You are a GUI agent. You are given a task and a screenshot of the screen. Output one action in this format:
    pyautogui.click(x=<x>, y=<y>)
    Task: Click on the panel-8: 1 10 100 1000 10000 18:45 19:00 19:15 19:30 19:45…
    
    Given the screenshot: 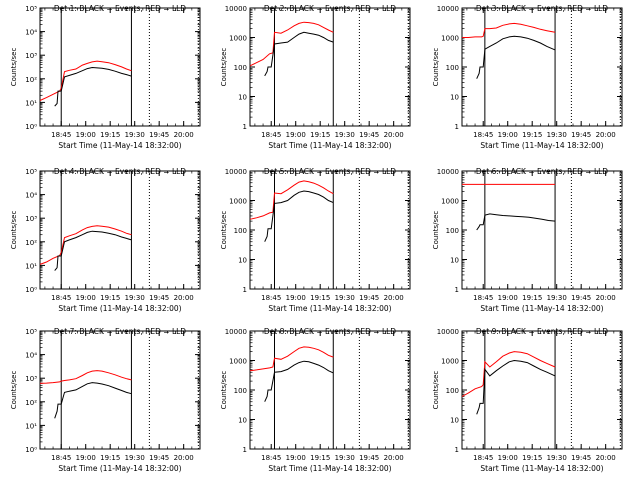 What is the action you would take?
    pyautogui.click(x=315, y=400)
    